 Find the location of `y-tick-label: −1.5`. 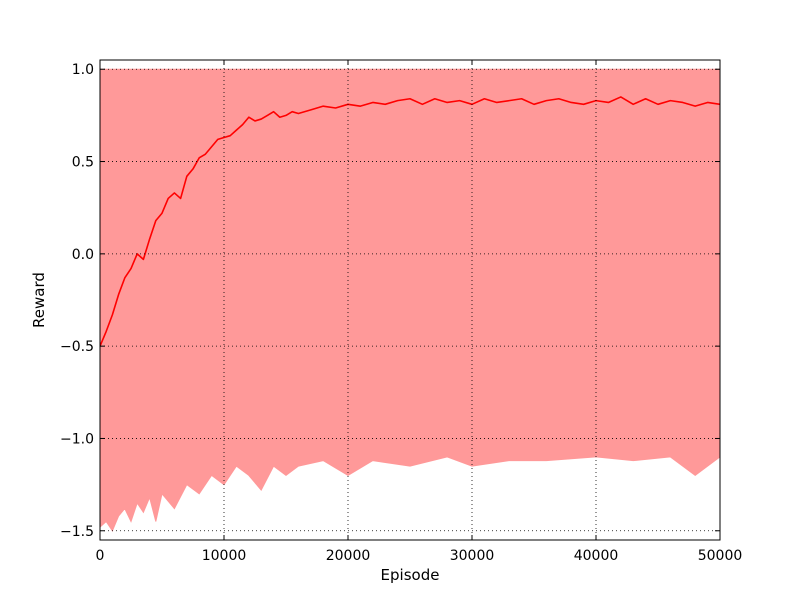

y-tick-label: −1.5 is located at coordinates (77, 532).